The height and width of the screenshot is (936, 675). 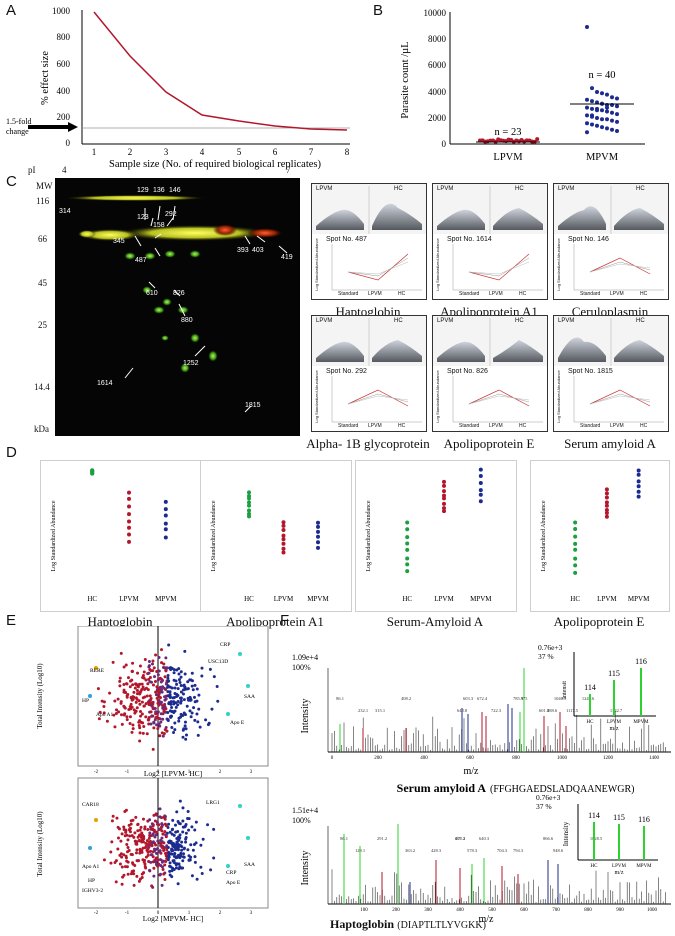 What do you see at coordinates (590, 371) in the screenshot?
I see `mini-spot-label: Spot No. 1815` at bounding box center [590, 371].